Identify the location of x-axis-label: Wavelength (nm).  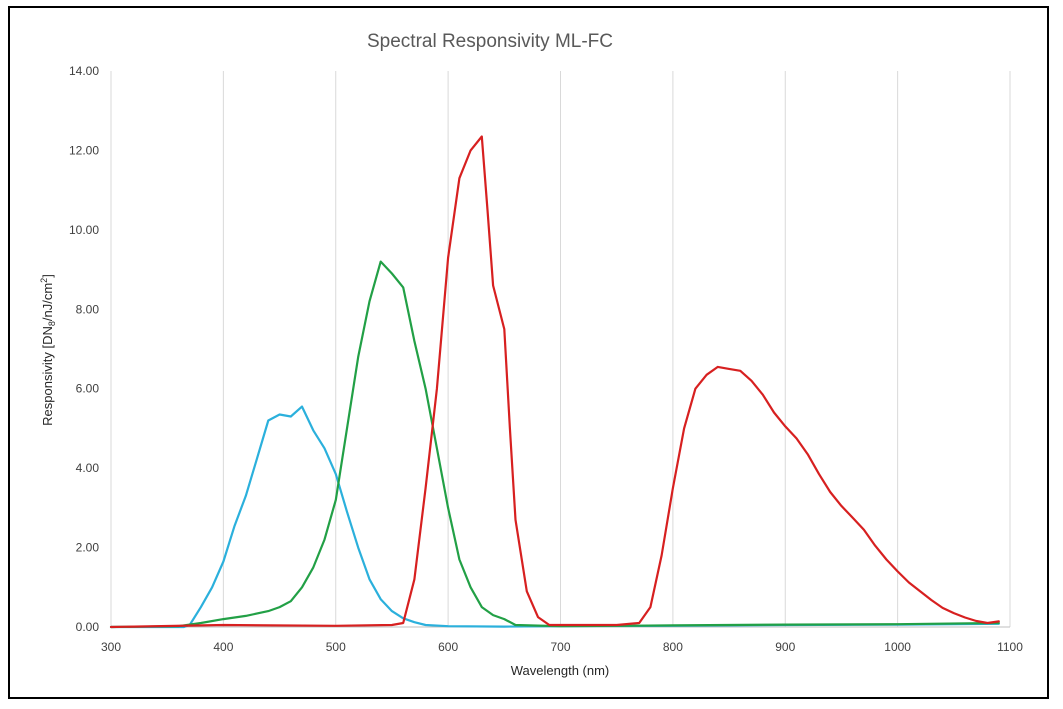
(560, 670).